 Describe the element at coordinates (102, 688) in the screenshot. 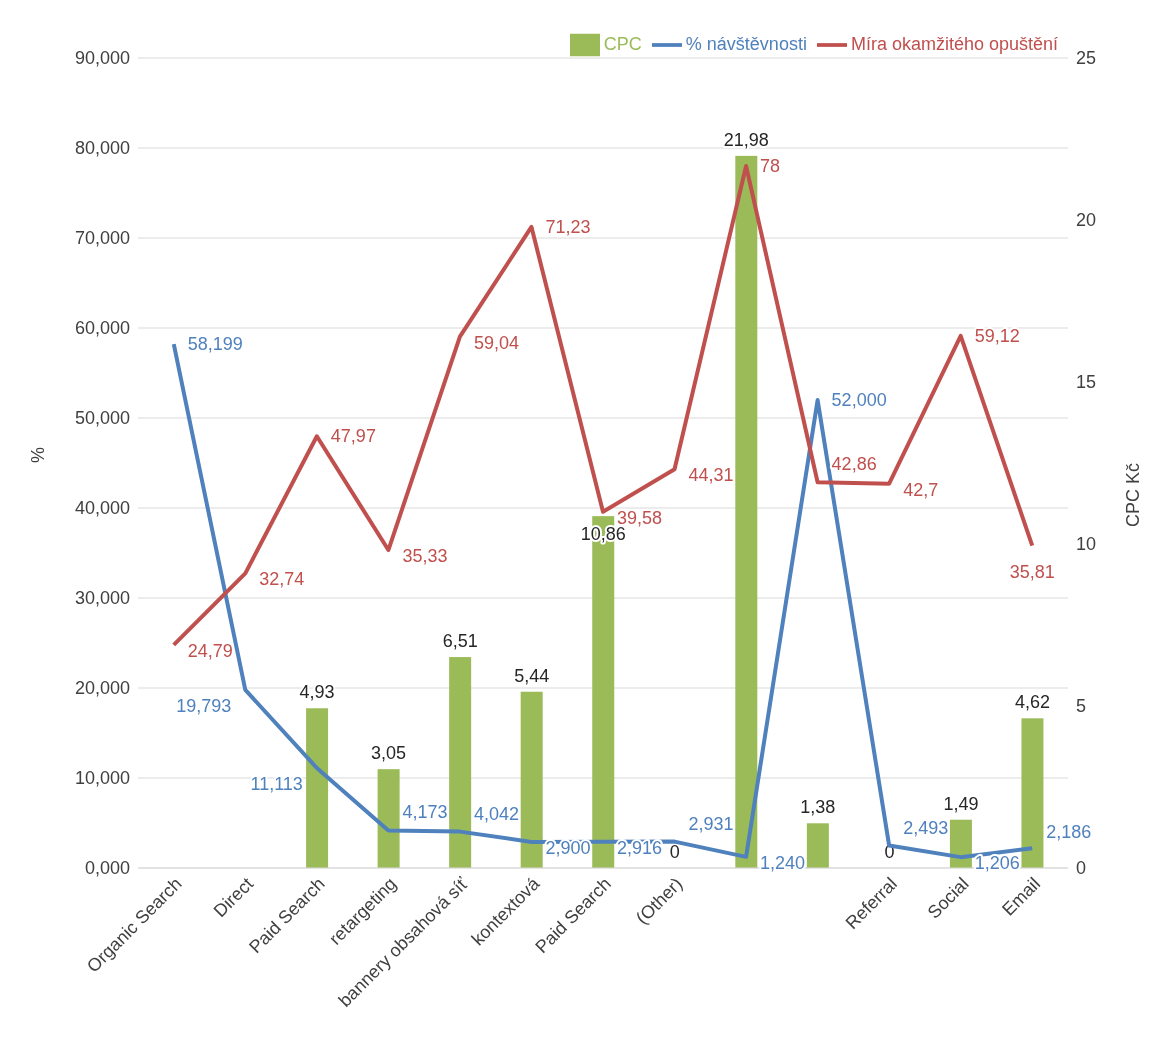

I see `y-tick-label: 20,000` at that location.